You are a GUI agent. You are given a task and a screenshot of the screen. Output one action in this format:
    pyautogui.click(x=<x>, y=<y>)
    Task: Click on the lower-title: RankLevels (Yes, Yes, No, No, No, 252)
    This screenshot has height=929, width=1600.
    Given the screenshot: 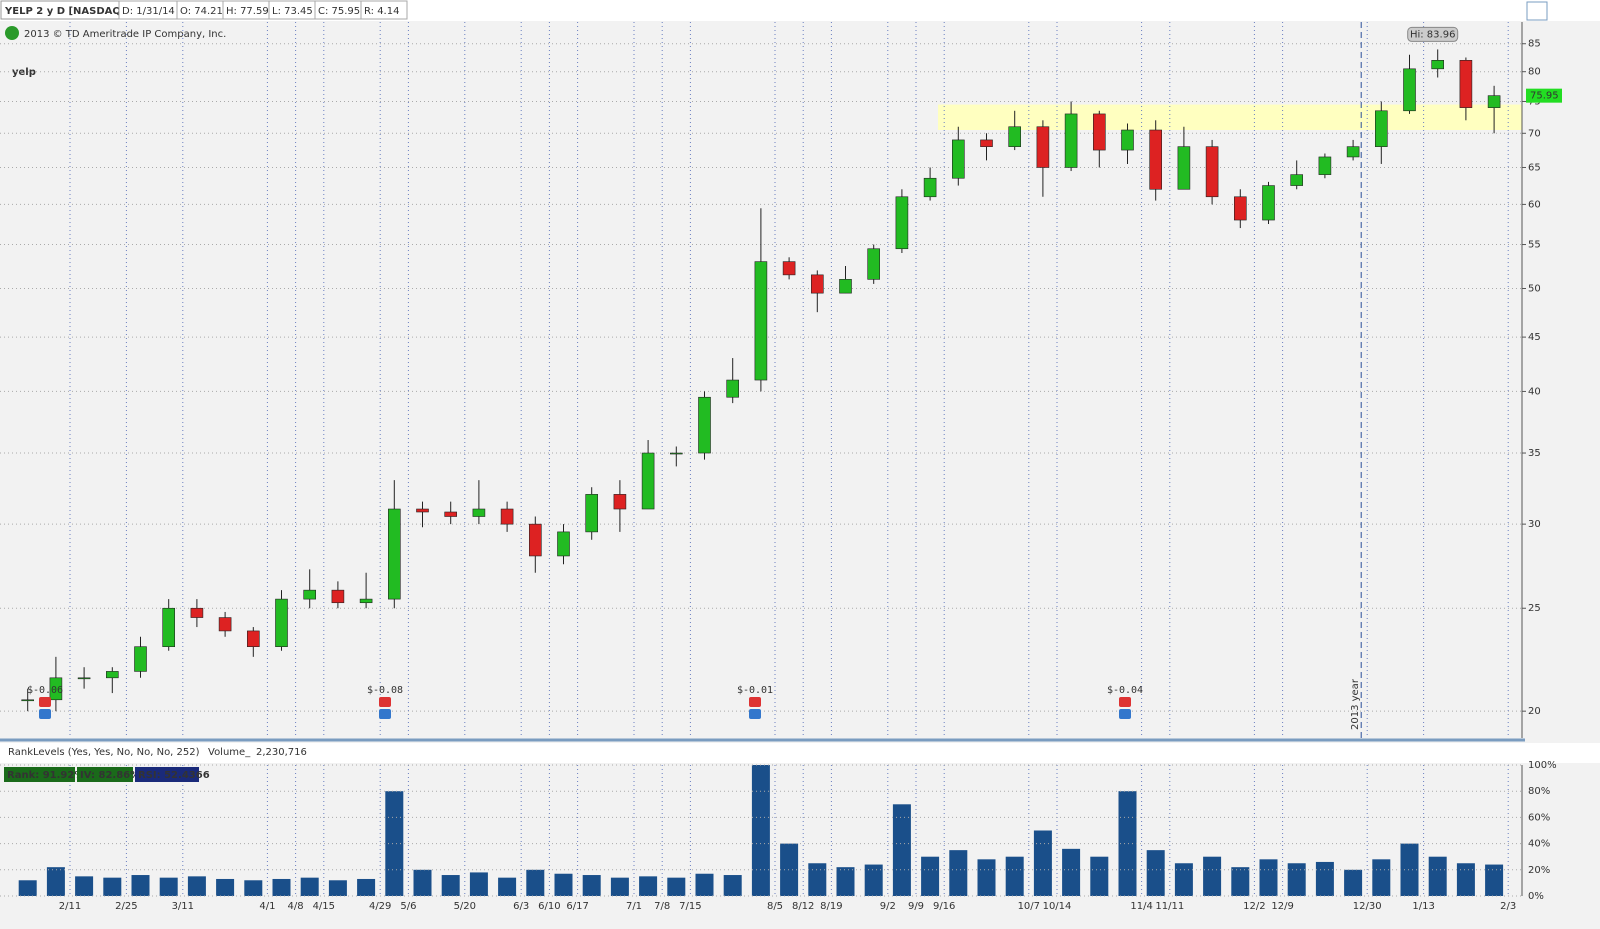 What is the action you would take?
    pyautogui.click(x=104, y=752)
    